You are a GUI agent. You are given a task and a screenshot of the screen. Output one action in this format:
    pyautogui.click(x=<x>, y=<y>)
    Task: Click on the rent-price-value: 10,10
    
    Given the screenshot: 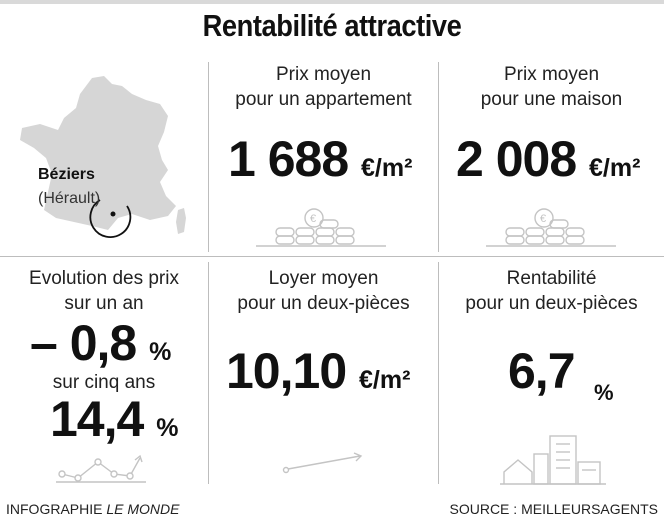 What is the action you would take?
    pyautogui.click(x=286, y=371)
    